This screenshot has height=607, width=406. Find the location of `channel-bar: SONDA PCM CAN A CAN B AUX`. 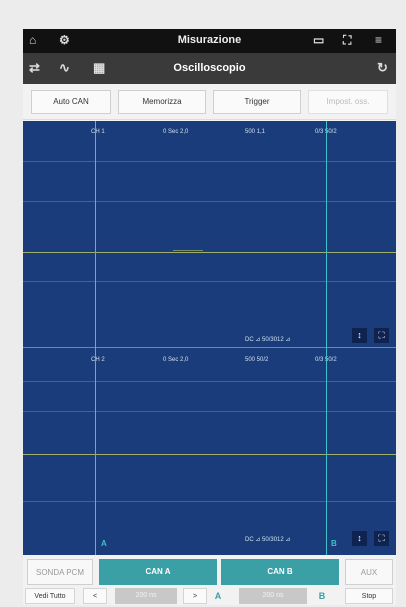

channel-bar: SONDA PCM CAN A CAN B AUX is located at coordinates (209, 571).